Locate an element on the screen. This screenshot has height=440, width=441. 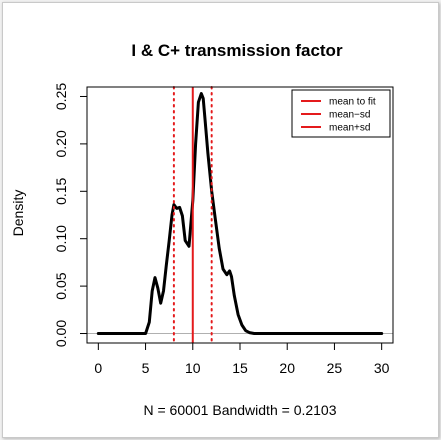
y-axis-label: Density is located at coordinates (18, 213).